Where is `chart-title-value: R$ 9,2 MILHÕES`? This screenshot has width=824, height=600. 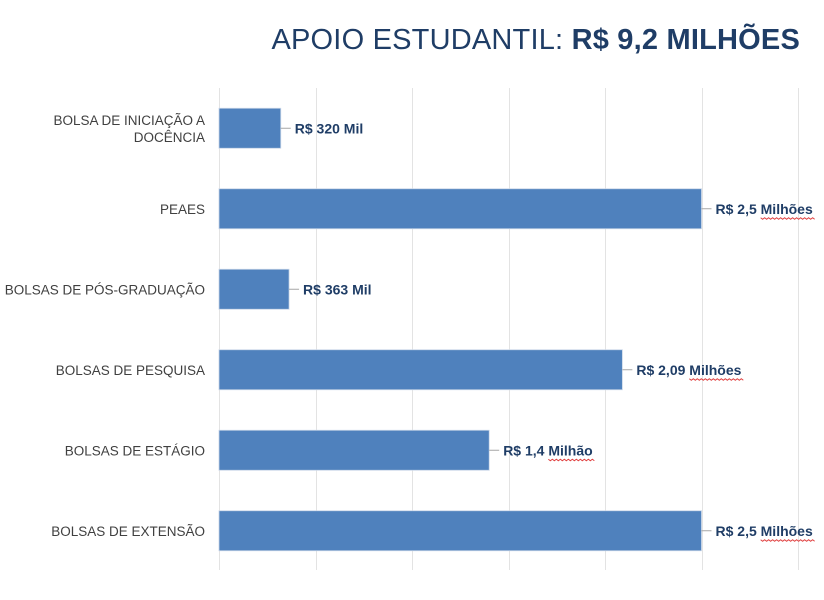 chart-title-value: R$ 9,2 MILHÕES is located at coordinates (685, 40).